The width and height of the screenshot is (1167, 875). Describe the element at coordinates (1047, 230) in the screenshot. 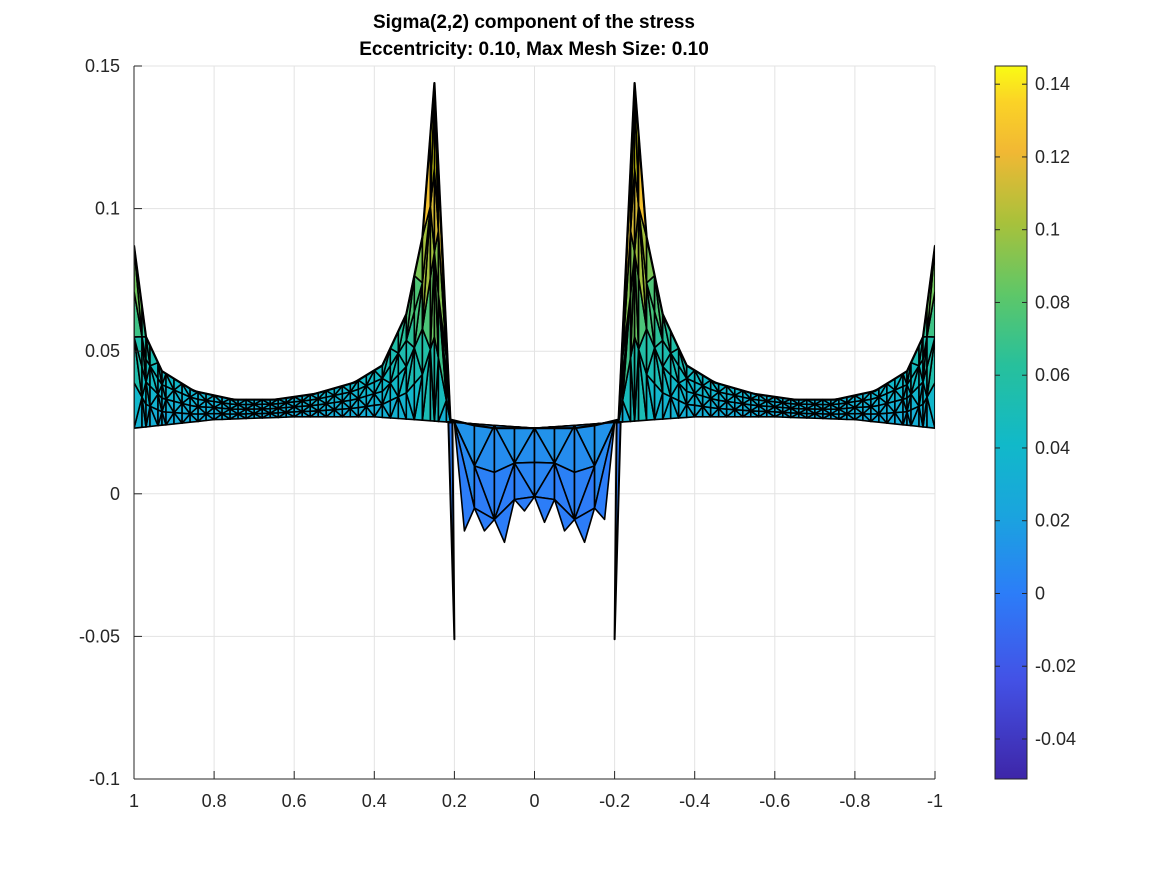

I see `colorbar-tick-label: 0.1` at that location.